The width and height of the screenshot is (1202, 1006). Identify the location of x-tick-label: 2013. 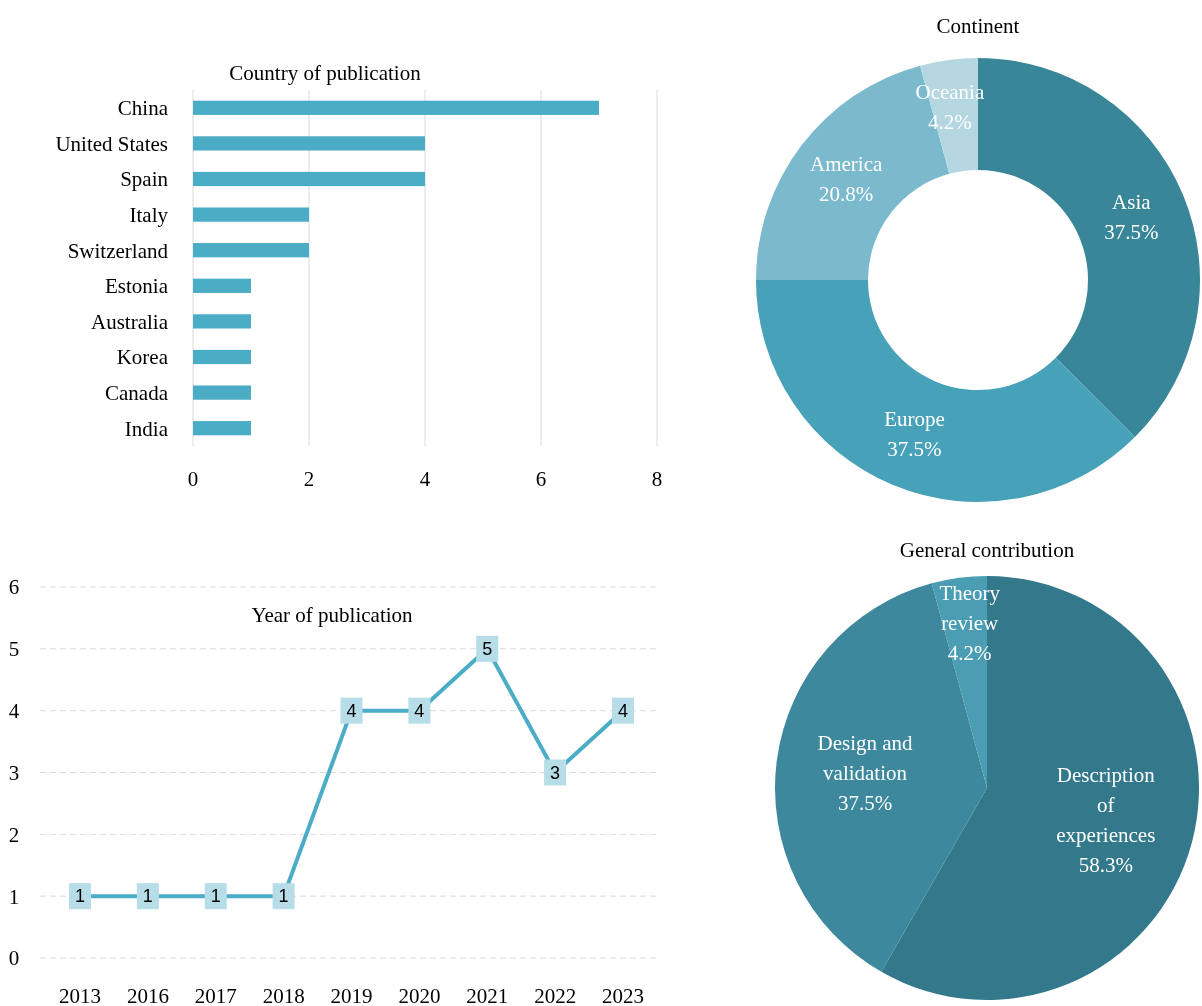
(80, 995).